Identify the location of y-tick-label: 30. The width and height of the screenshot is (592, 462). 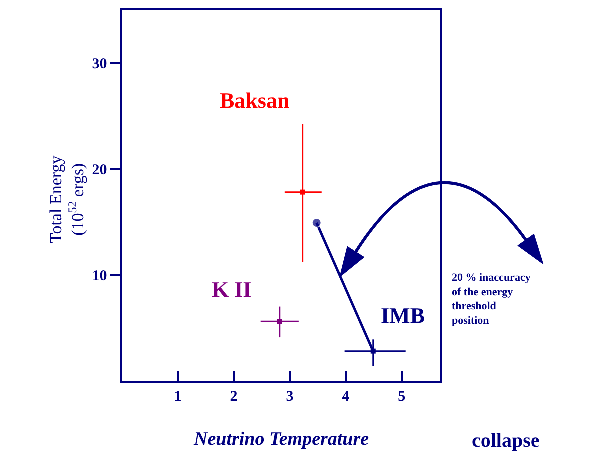
(100, 64).